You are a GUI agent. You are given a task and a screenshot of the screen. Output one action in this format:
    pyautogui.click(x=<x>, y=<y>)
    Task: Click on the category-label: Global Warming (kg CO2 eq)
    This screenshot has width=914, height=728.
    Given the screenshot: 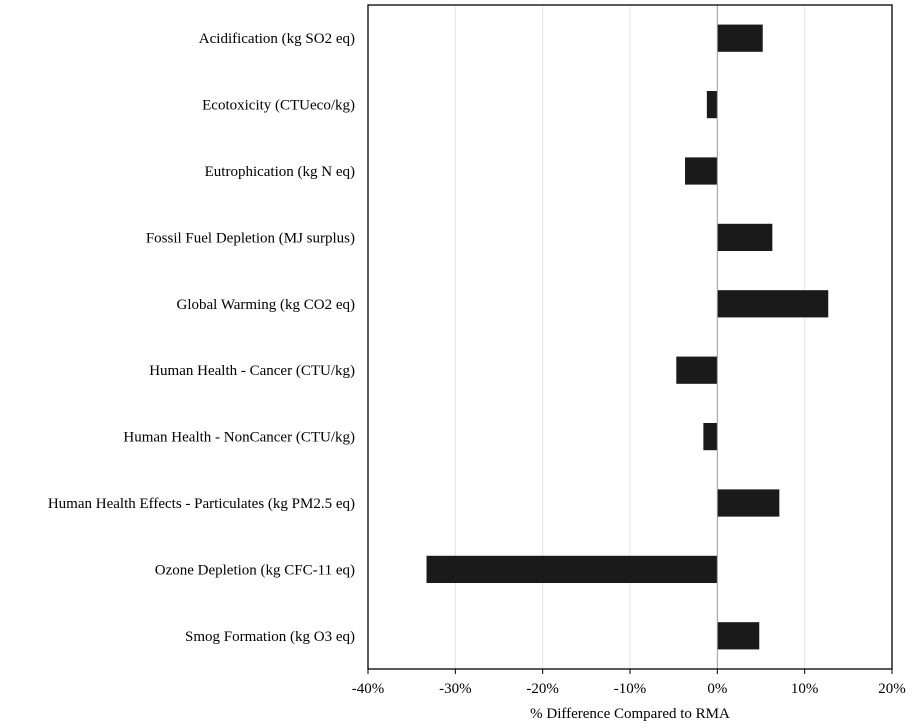 What is the action you would take?
    pyautogui.click(x=266, y=305)
    